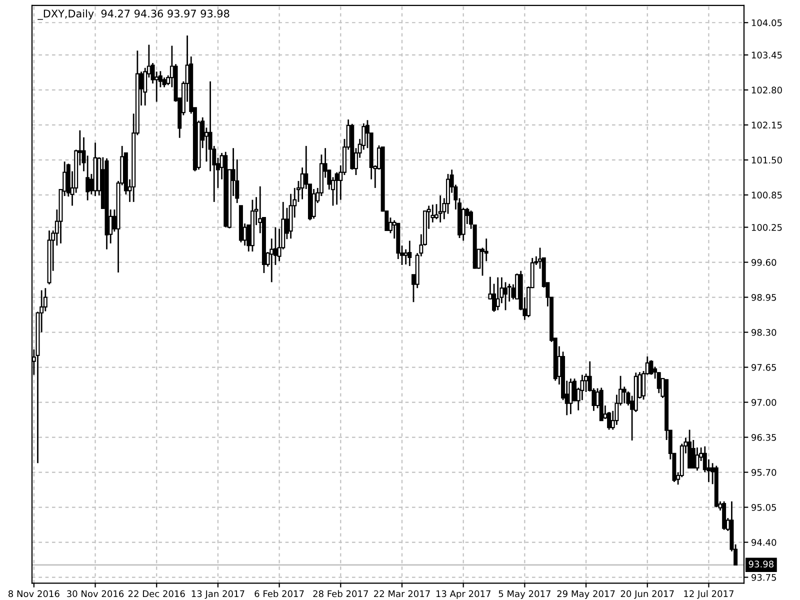 This screenshot has width=800, height=600. I want to click on y-tick-label: 96.35, so click(764, 437).